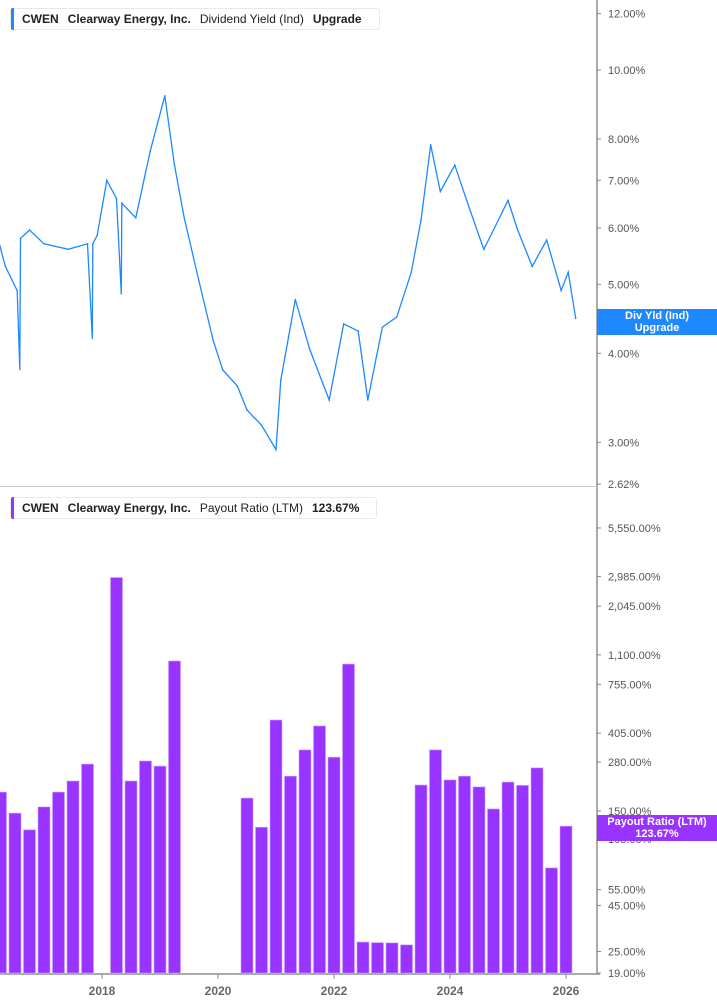 Image resolution: width=717 pixels, height=1005 pixels. Describe the element at coordinates (634, 578) in the screenshot. I see `y-tick-label: 2,985.00%` at that location.